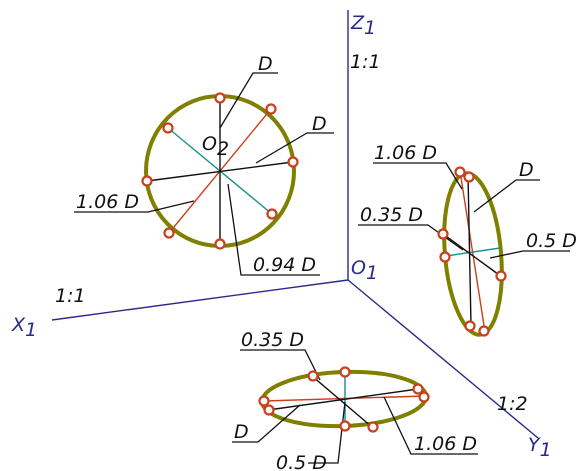  I want to click on x-axis, so click(200, 300).